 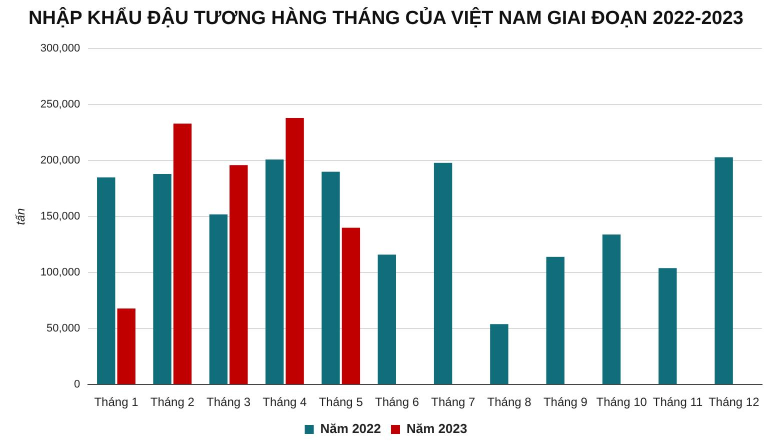 I want to click on y-axis-title: tấn, so click(x=21, y=216).